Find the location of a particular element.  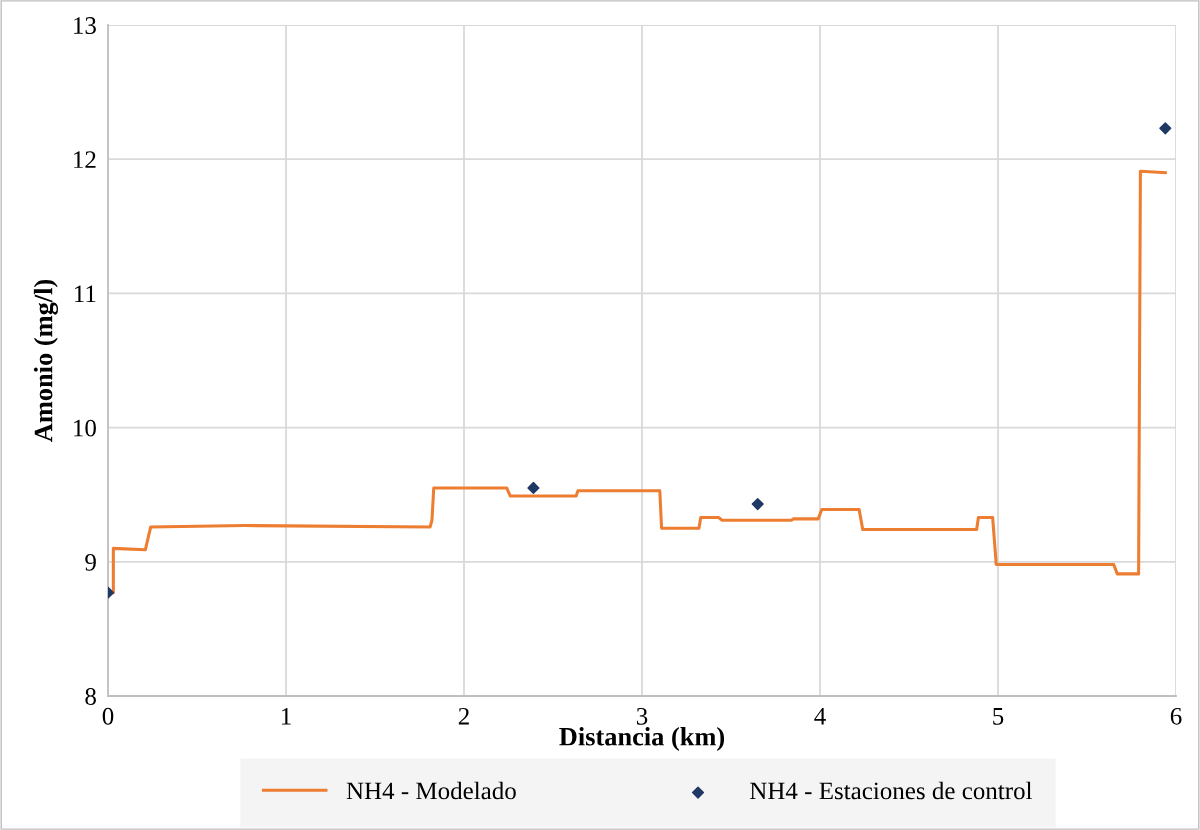

x-tick-label: 0 is located at coordinates (108, 716).